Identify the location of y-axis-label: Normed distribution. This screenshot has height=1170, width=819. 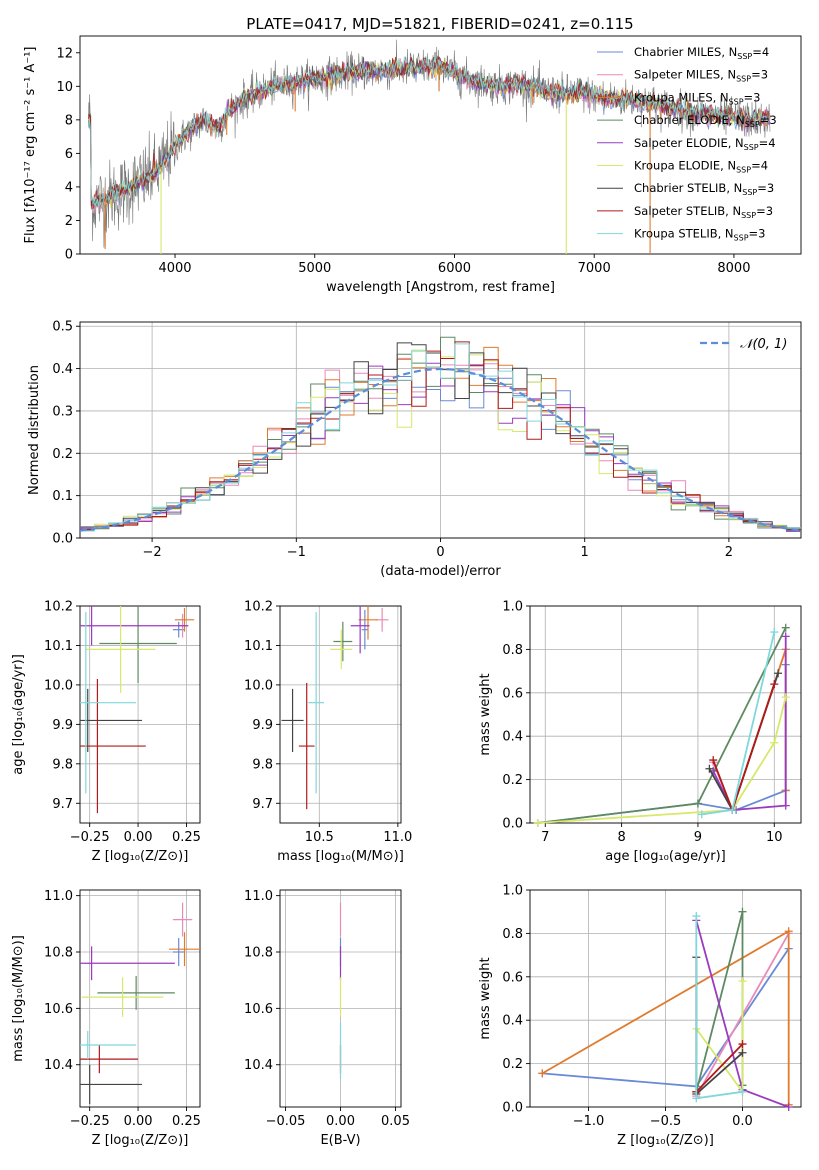
(34, 430).